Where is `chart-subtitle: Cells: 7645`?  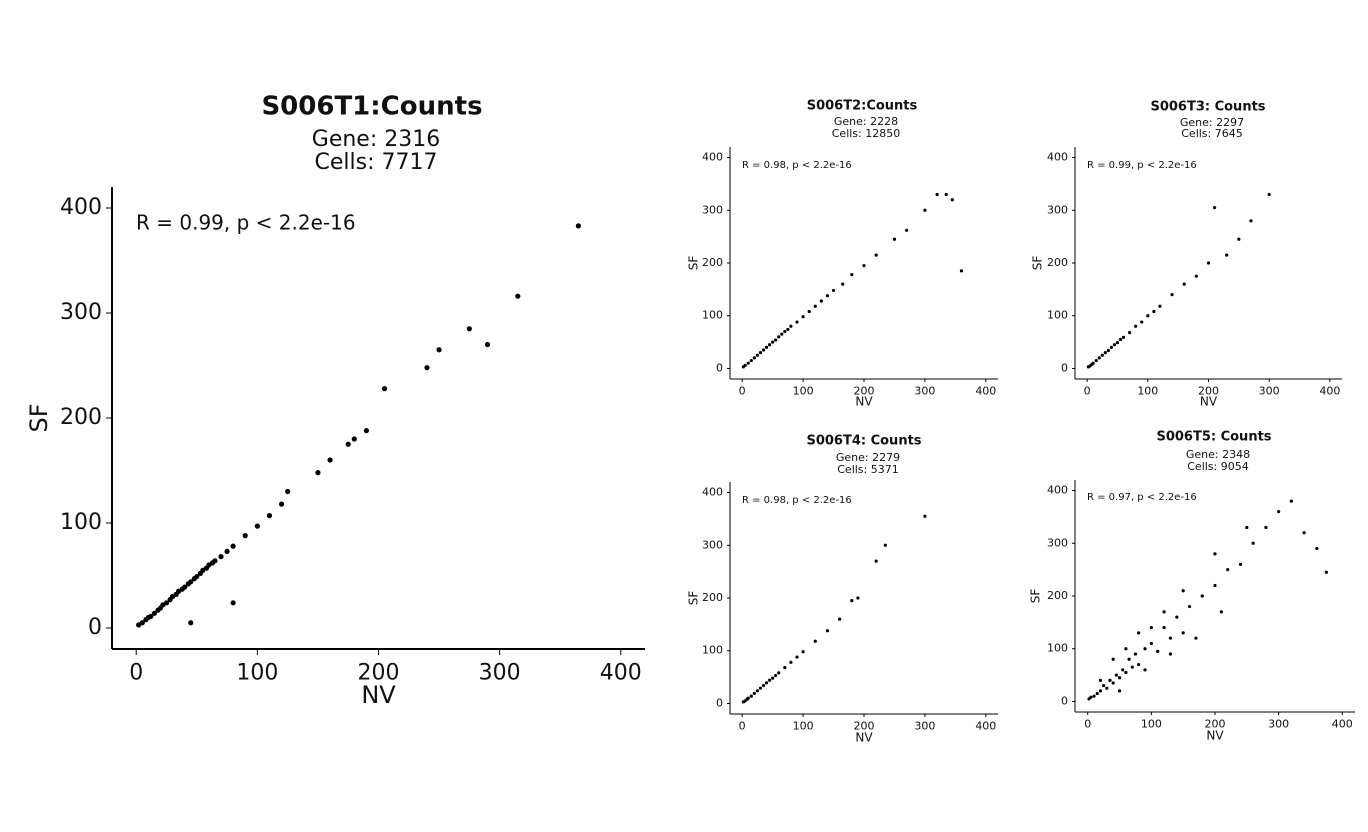
chart-subtitle: Cells: 7645 is located at coordinates (1212, 133).